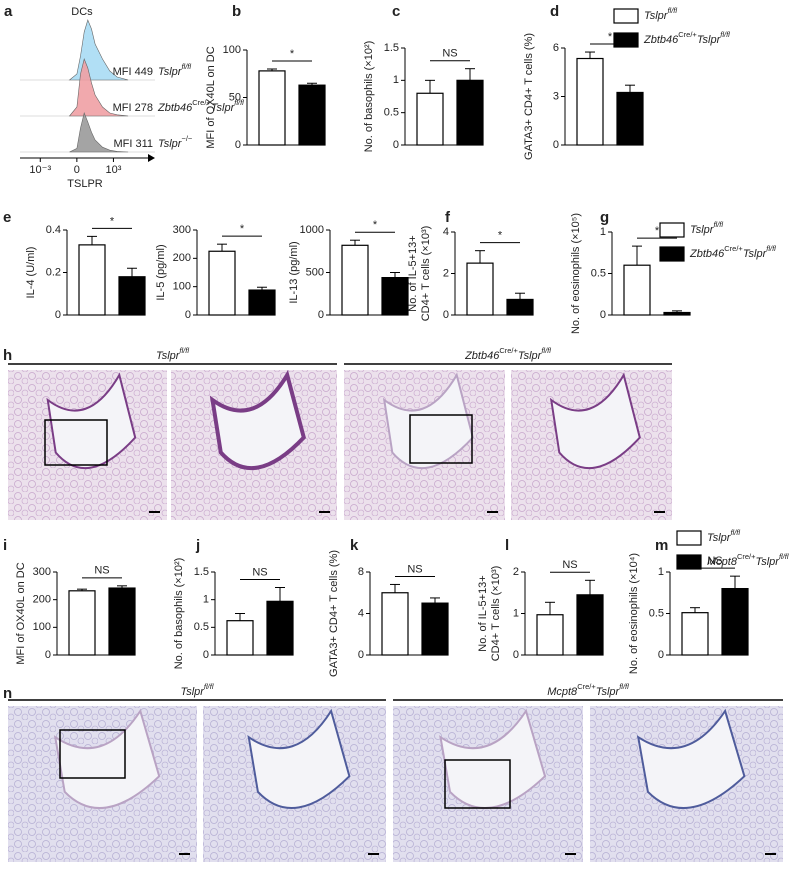 Image resolution: width=796 pixels, height=869 pixels. Describe the element at coordinates (5, 545) in the screenshot. I see `panel-letter: i` at that location.